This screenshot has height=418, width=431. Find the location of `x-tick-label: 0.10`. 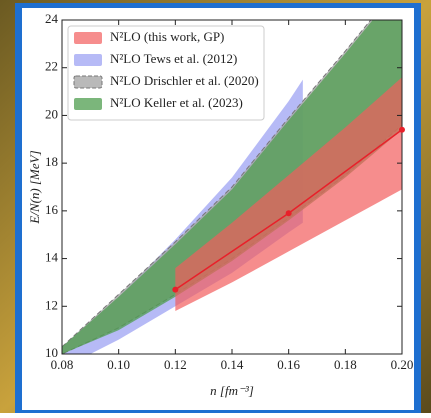

x-tick-label: 0.10 is located at coordinates (118, 364).